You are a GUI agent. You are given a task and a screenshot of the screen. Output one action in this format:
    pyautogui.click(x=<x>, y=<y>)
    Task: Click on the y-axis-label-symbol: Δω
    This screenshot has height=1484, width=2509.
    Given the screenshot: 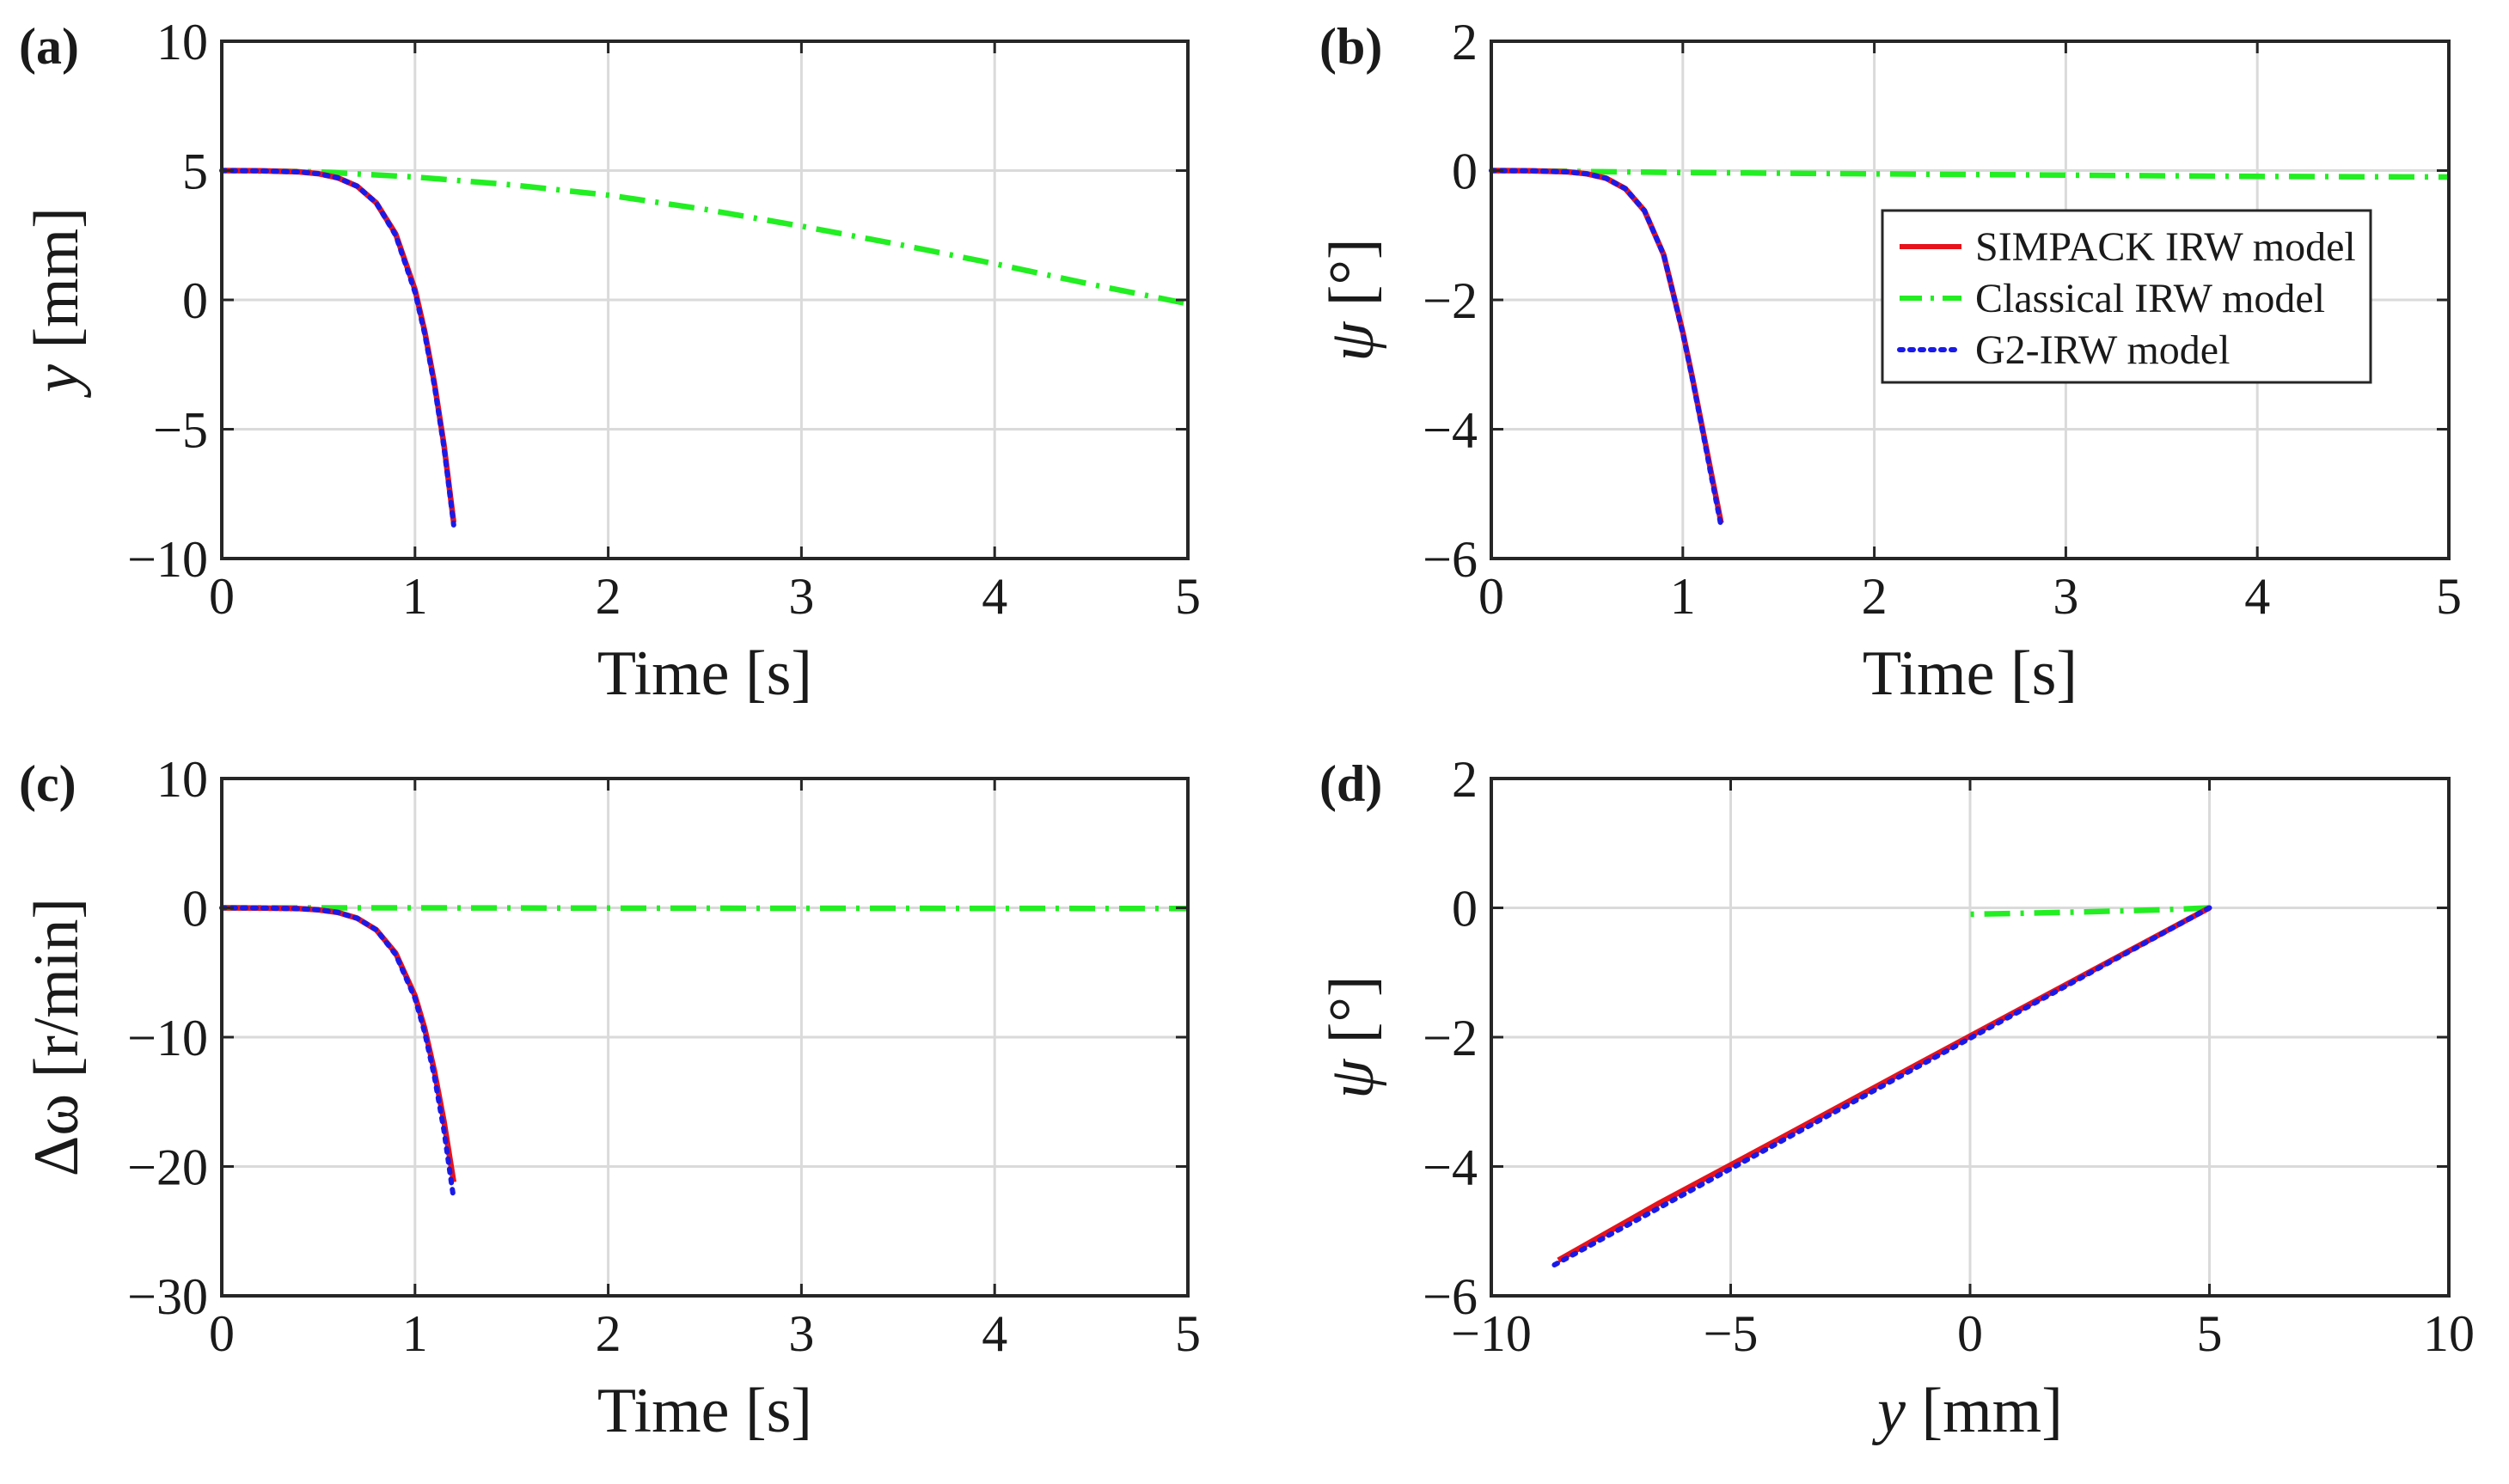 What is the action you would take?
    pyautogui.click(x=57, y=1135)
    